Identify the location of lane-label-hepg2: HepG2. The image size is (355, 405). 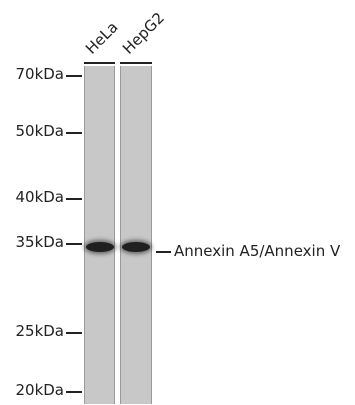
(143, 33).